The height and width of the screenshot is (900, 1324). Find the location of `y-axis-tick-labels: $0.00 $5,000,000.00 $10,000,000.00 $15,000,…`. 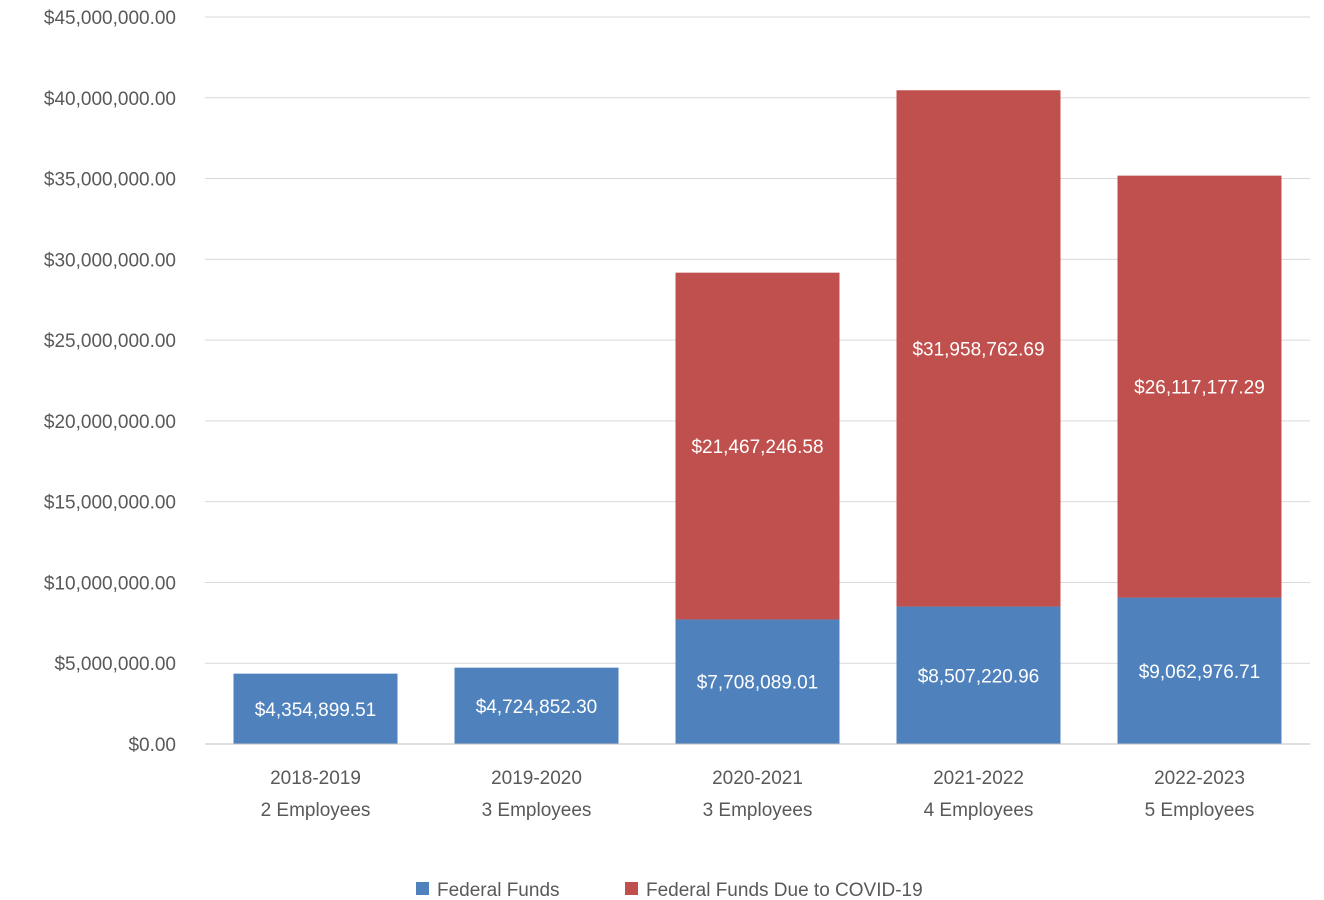

y-axis-tick-labels: $0.00 $5,000,000.00 $10,000,000.00 $15,000,… is located at coordinates (110, 382).